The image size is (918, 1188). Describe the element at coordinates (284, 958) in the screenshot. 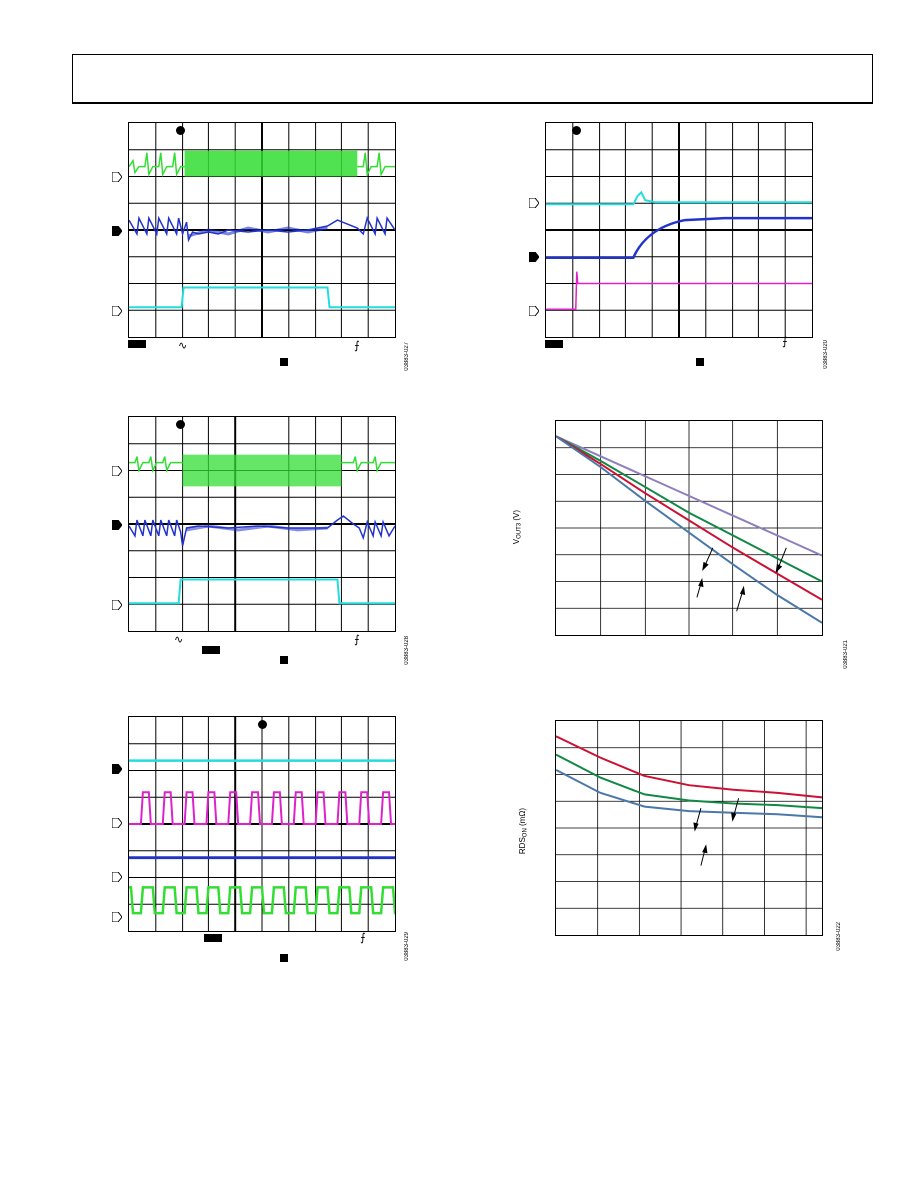

I see `scope-5-timebase-marker` at that location.